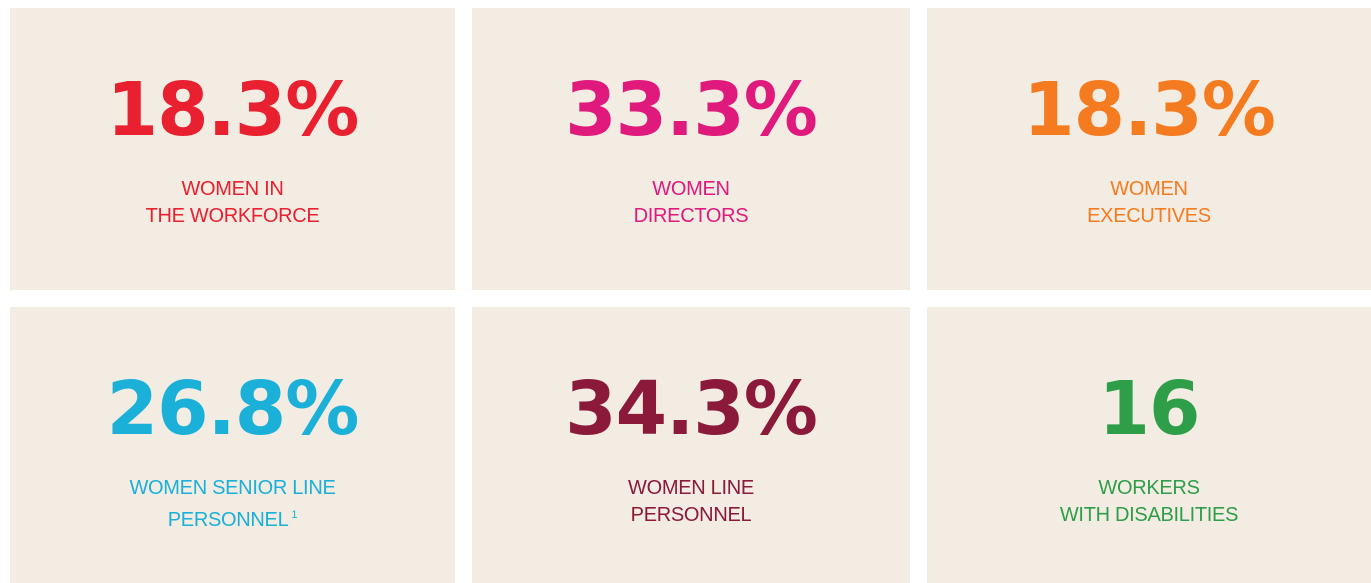 This screenshot has width=1371, height=583. I want to click on stat-label: WOMEN EXECUTIVES, so click(1149, 203).